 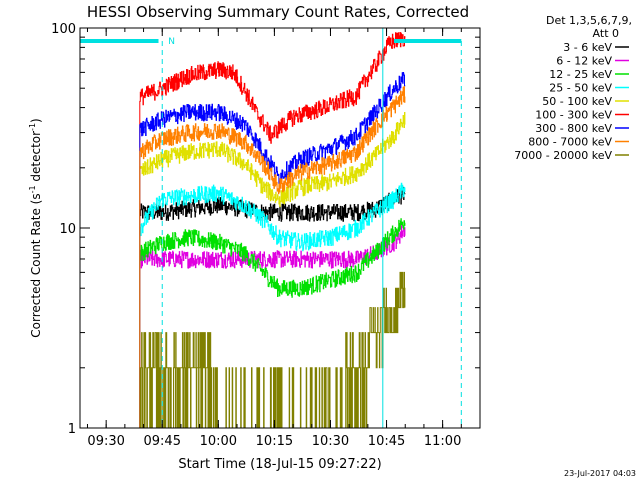 I want to click on y-tick-label-1: 10, so click(x=67, y=229).